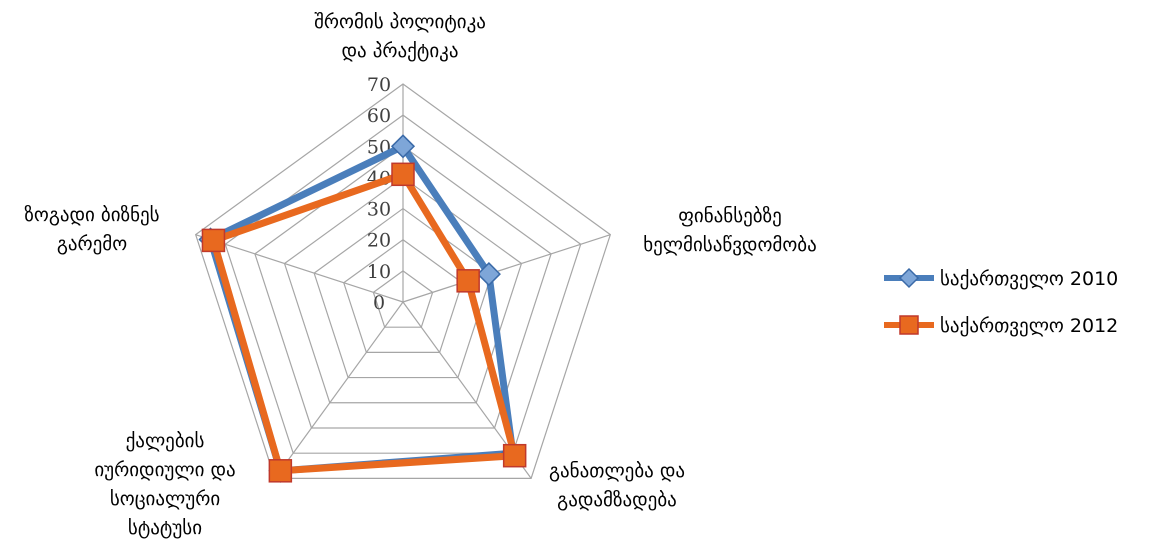  Describe the element at coordinates (164, 470) in the screenshot. I see `category-label-line: იურიდიული და` at that location.